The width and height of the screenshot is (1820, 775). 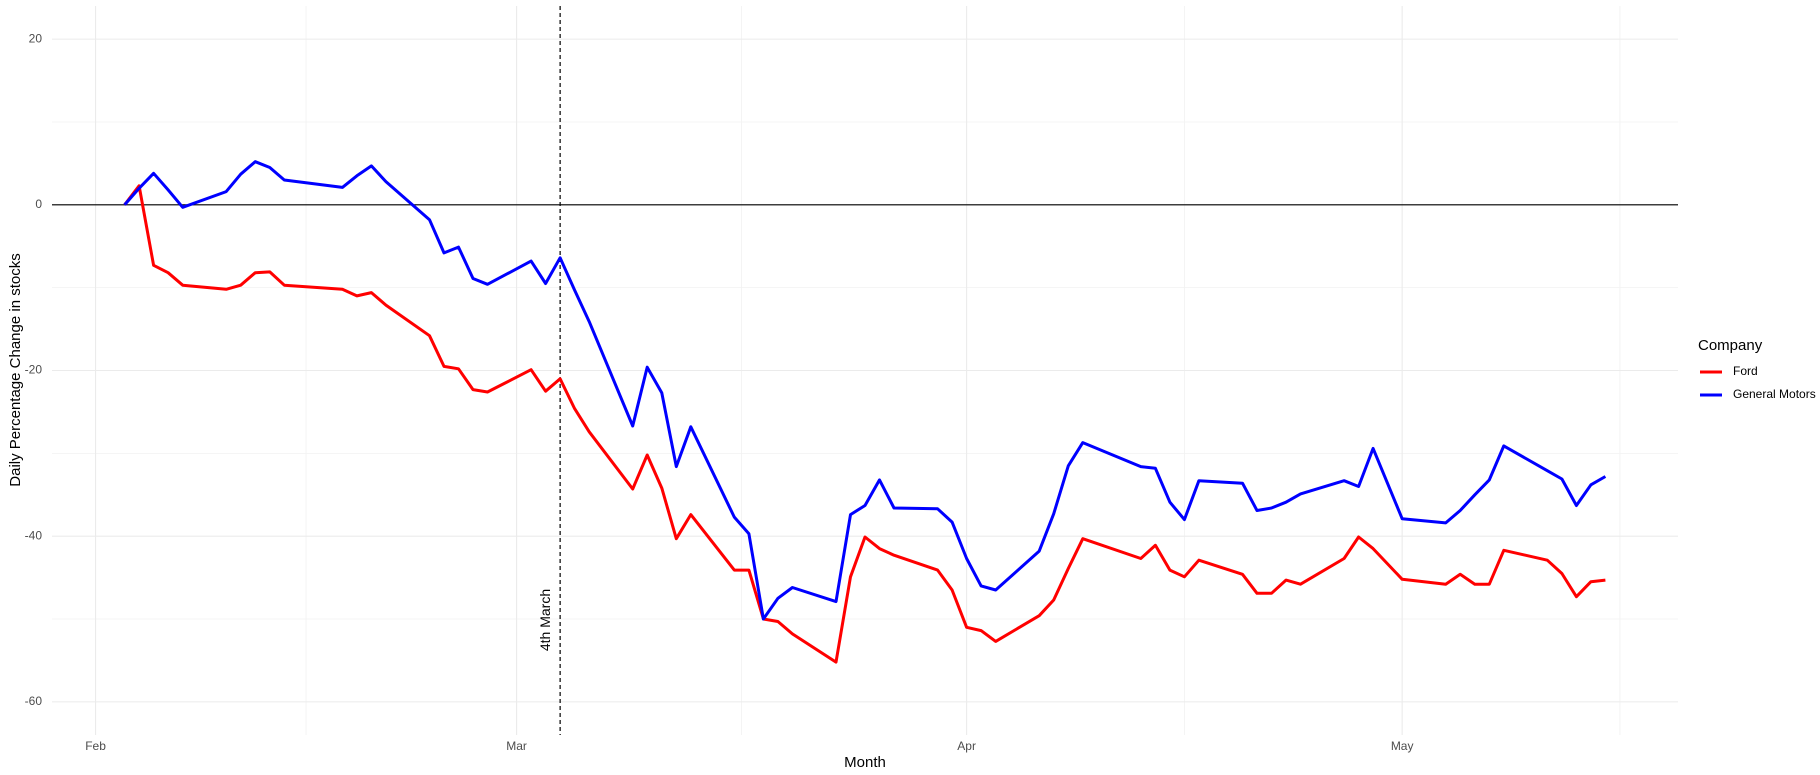 What do you see at coordinates (38, 204) in the screenshot?
I see `y-tick-label: 0` at bounding box center [38, 204].